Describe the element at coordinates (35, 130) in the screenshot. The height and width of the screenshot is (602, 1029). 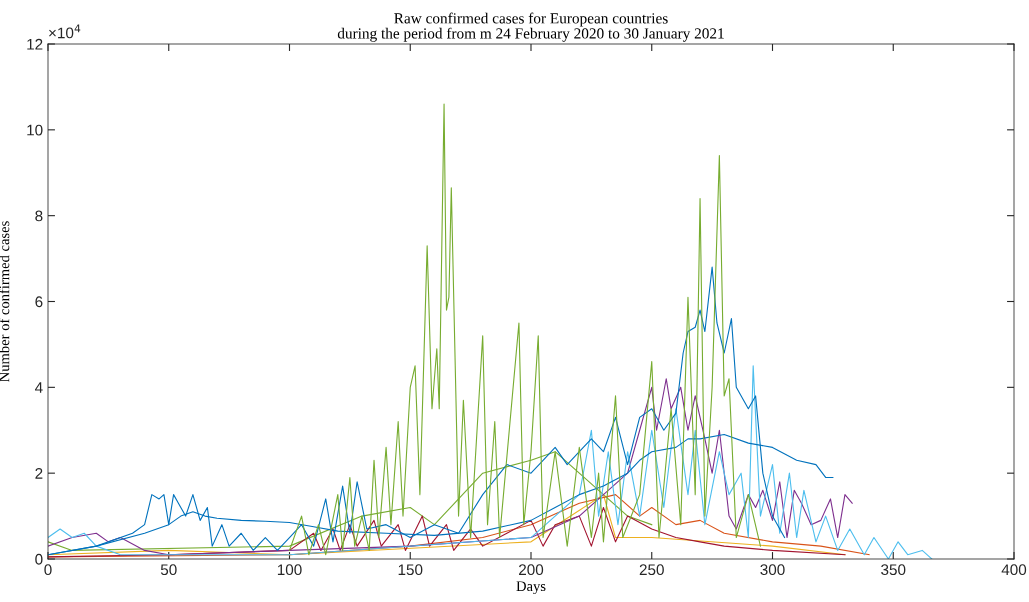
I see `y-tick-label: 10` at that location.